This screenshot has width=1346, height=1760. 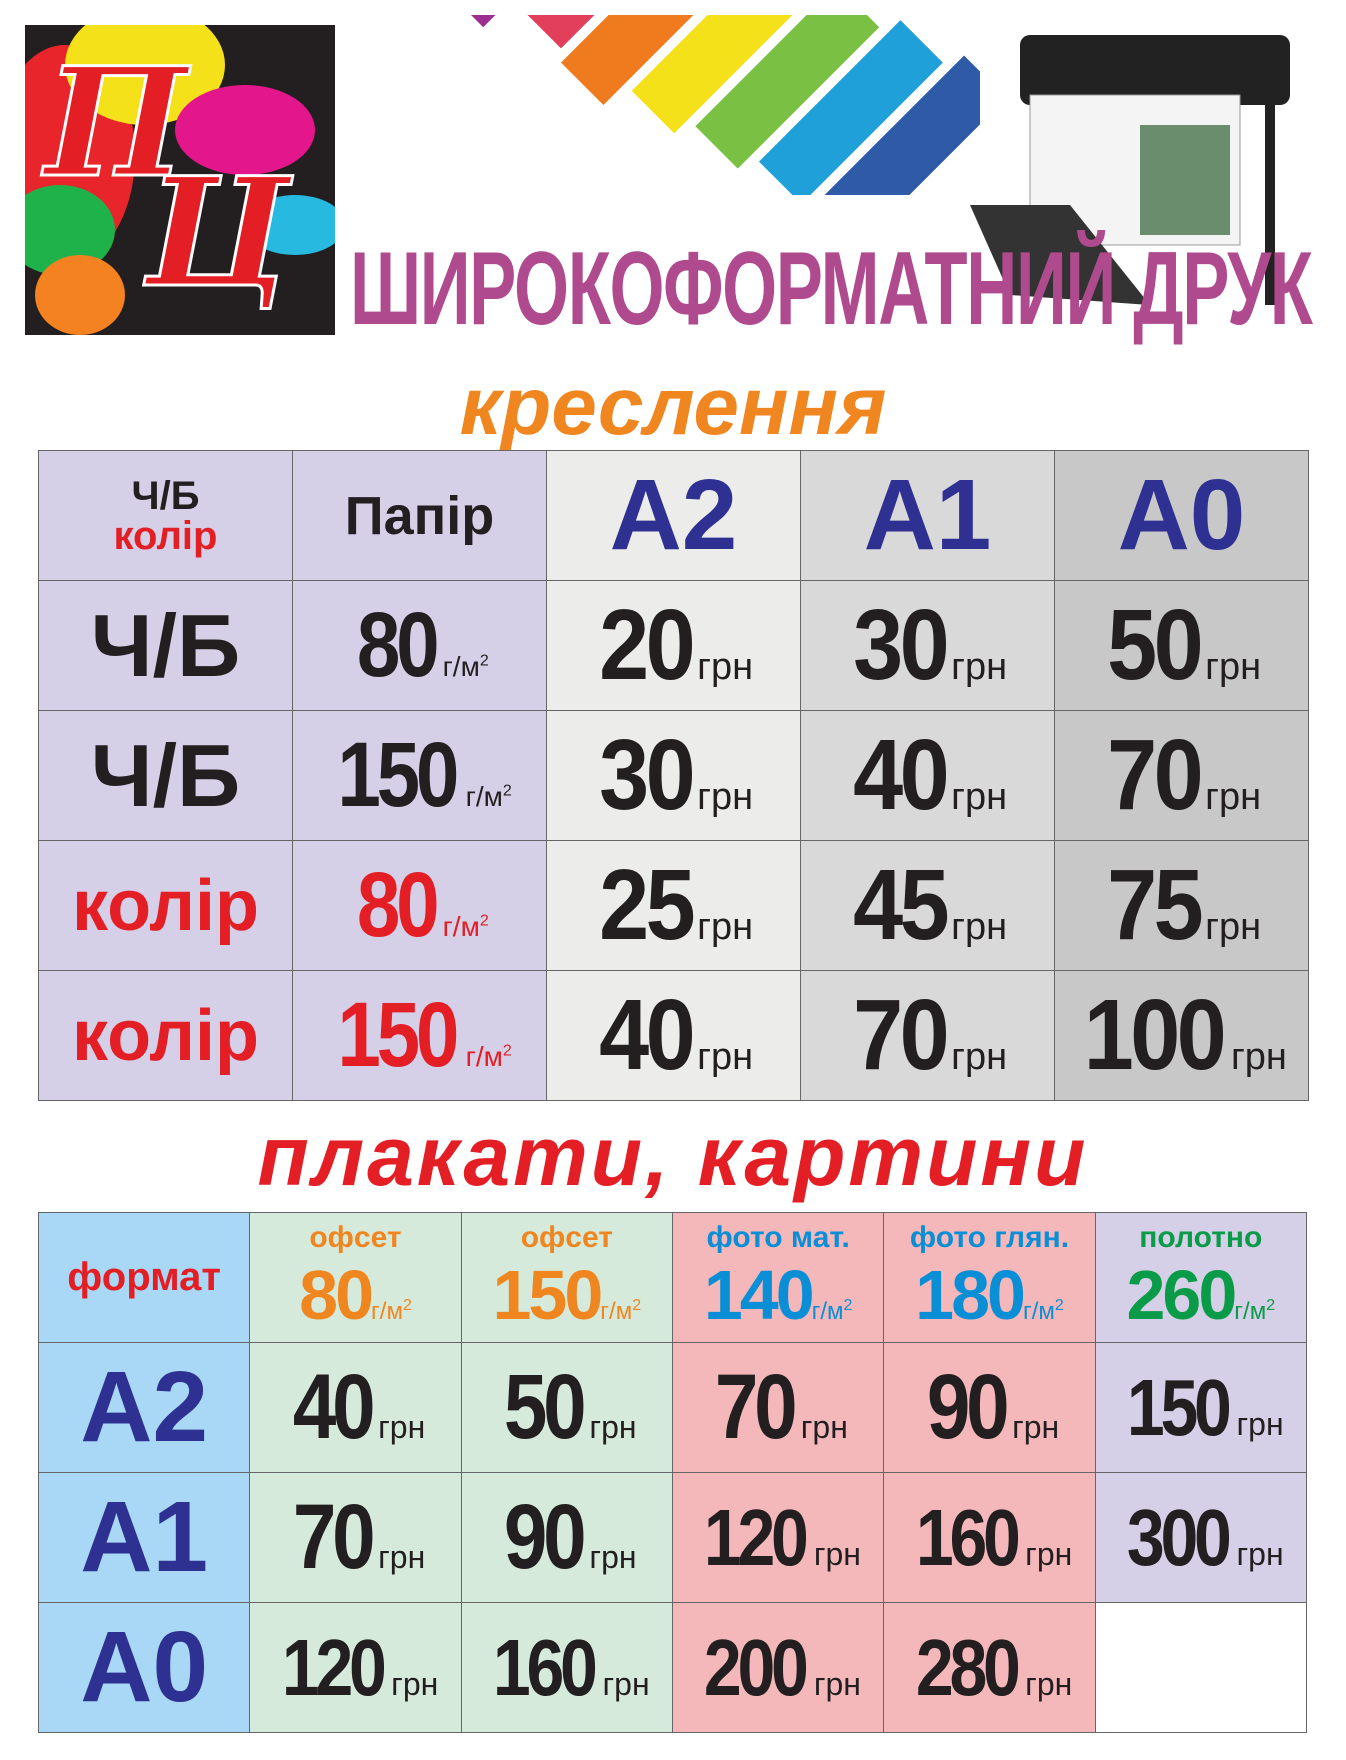 What do you see at coordinates (1155, 645) in the screenshot?
I see `price-value: 50` at bounding box center [1155, 645].